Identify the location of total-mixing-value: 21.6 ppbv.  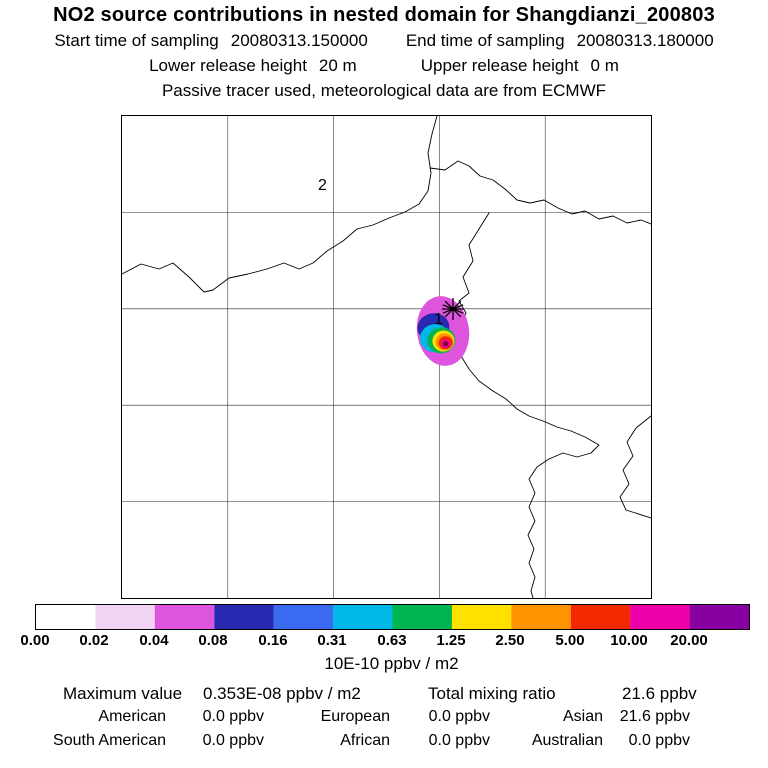
(659, 693).